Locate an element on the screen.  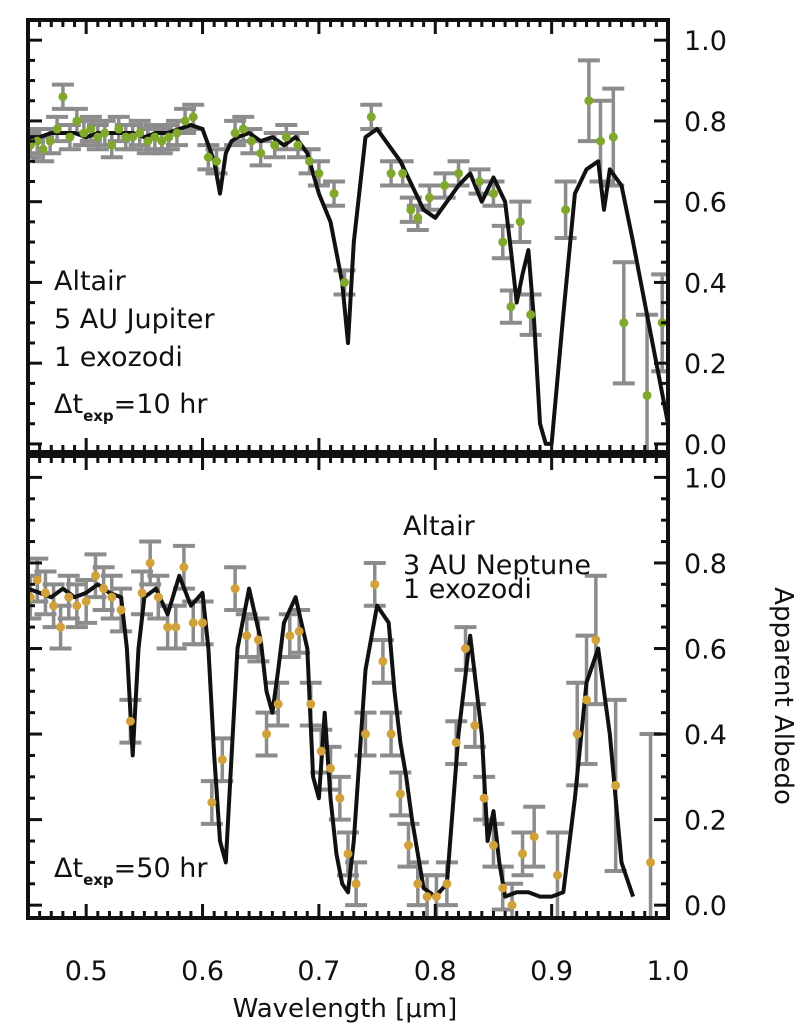
y-axis-label: Apparent Albedo is located at coordinates (783, 696).